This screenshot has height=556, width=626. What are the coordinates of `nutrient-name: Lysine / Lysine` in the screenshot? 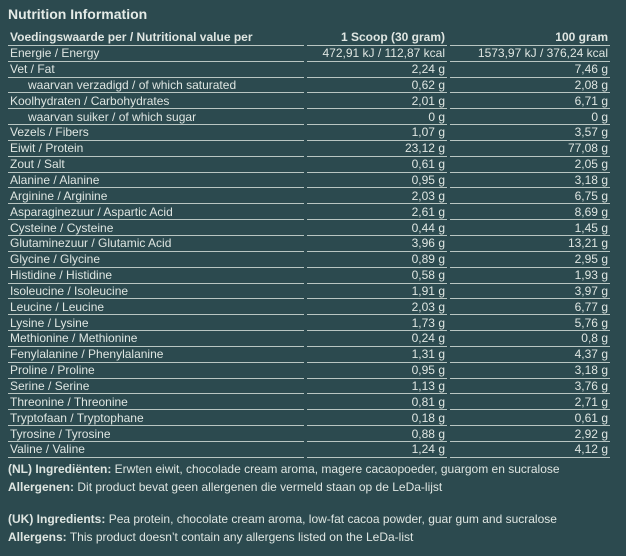 It's located at (156, 323).